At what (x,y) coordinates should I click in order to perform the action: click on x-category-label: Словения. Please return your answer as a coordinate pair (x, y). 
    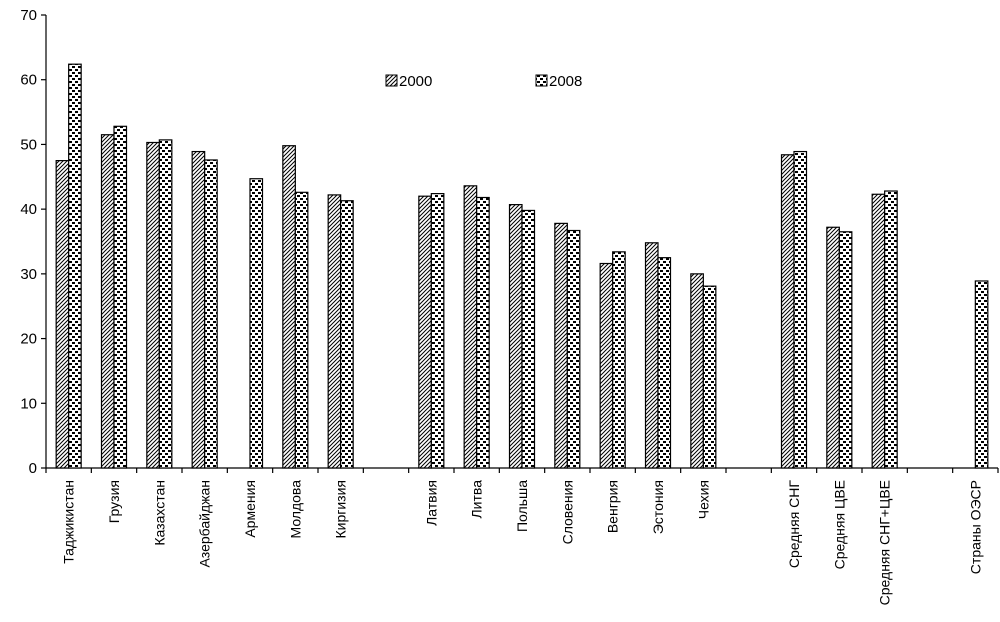
    Looking at the image, I should click on (567, 512).